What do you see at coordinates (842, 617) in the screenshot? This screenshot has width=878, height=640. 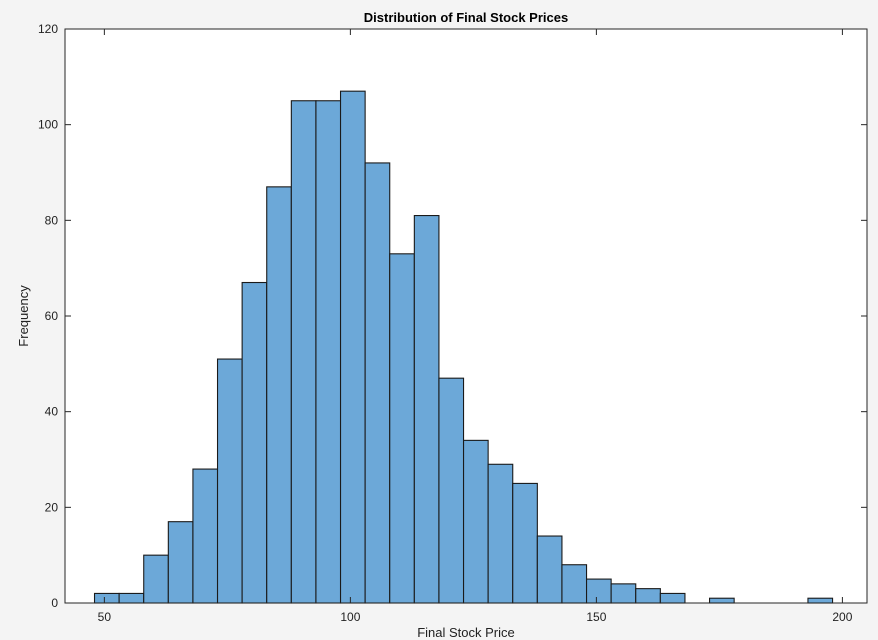 I see `x-tick-label: 200` at bounding box center [842, 617].